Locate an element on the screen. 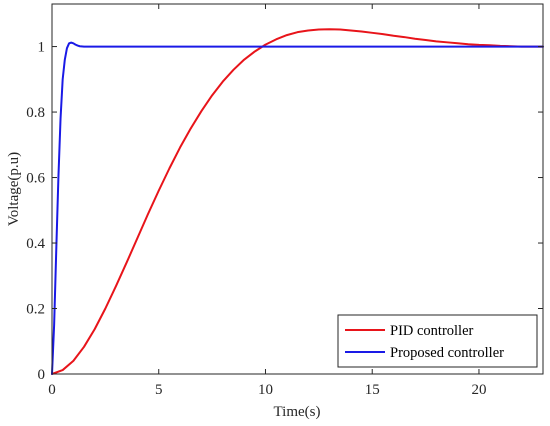  x-tick-label: 10 is located at coordinates (265, 390).